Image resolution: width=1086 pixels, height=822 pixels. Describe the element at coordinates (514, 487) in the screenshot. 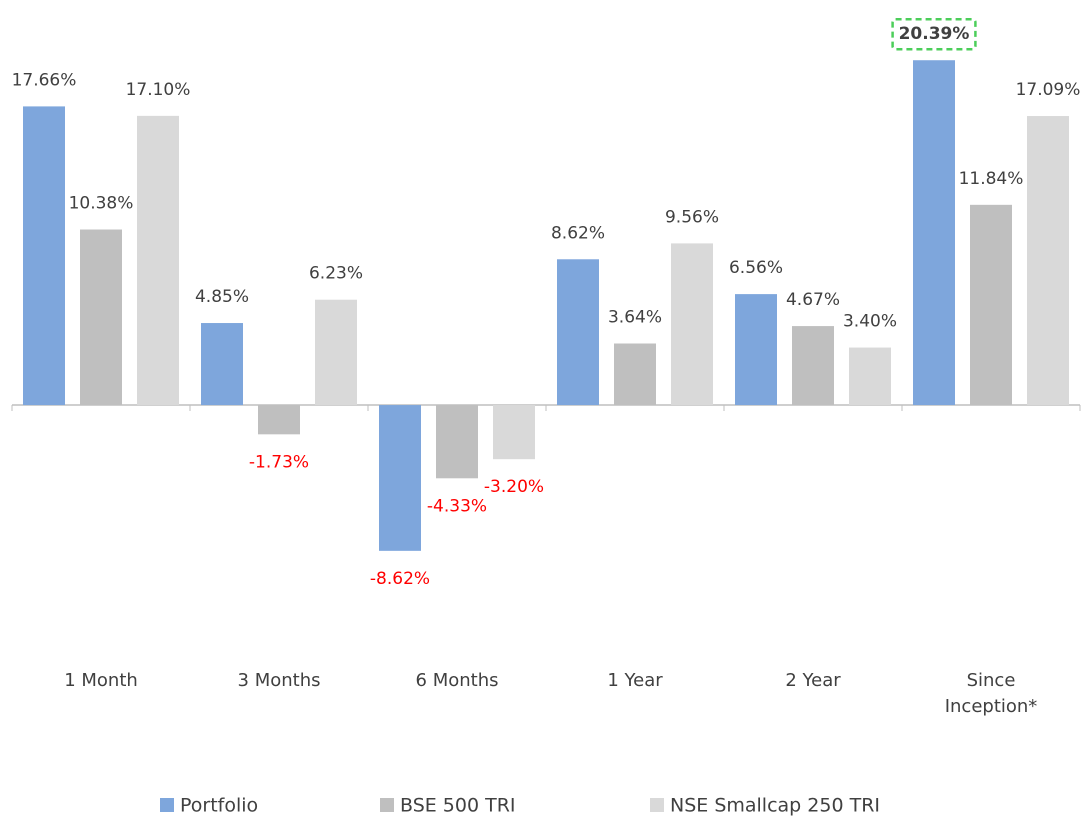

I see `data-label: -3.20%` at that location.